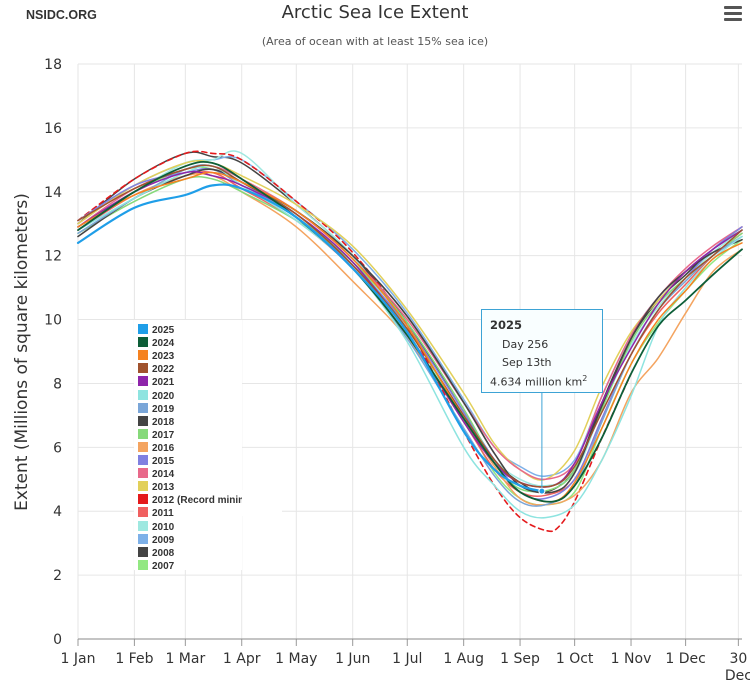  What do you see at coordinates (525, 344) in the screenshot?
I see `tooltip-day: Day 256` at bounding box center [525, 344].